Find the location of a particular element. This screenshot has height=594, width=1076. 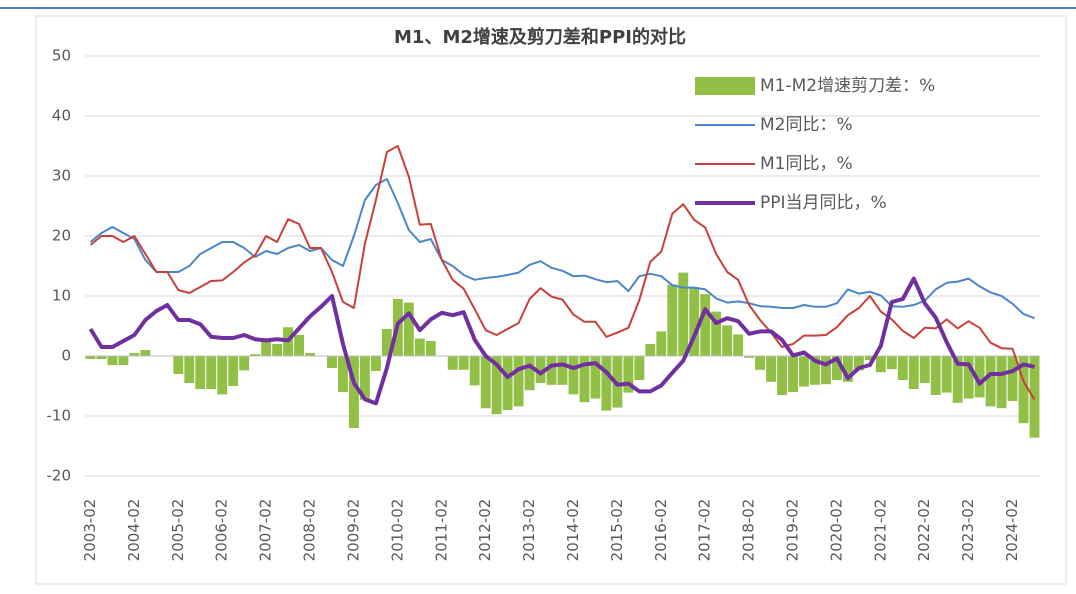

x-tick-label: 2019-02 is located at coordinates (793, 530).